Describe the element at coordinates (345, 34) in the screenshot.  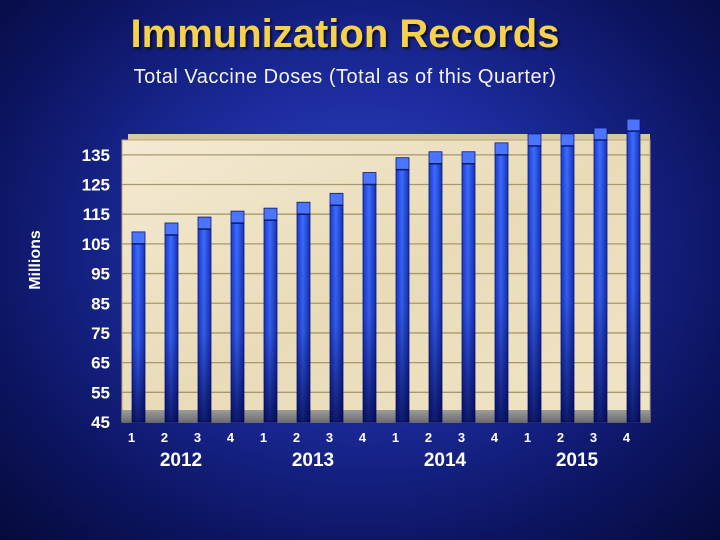
I see `chart-title: Immunization Records` at that location.